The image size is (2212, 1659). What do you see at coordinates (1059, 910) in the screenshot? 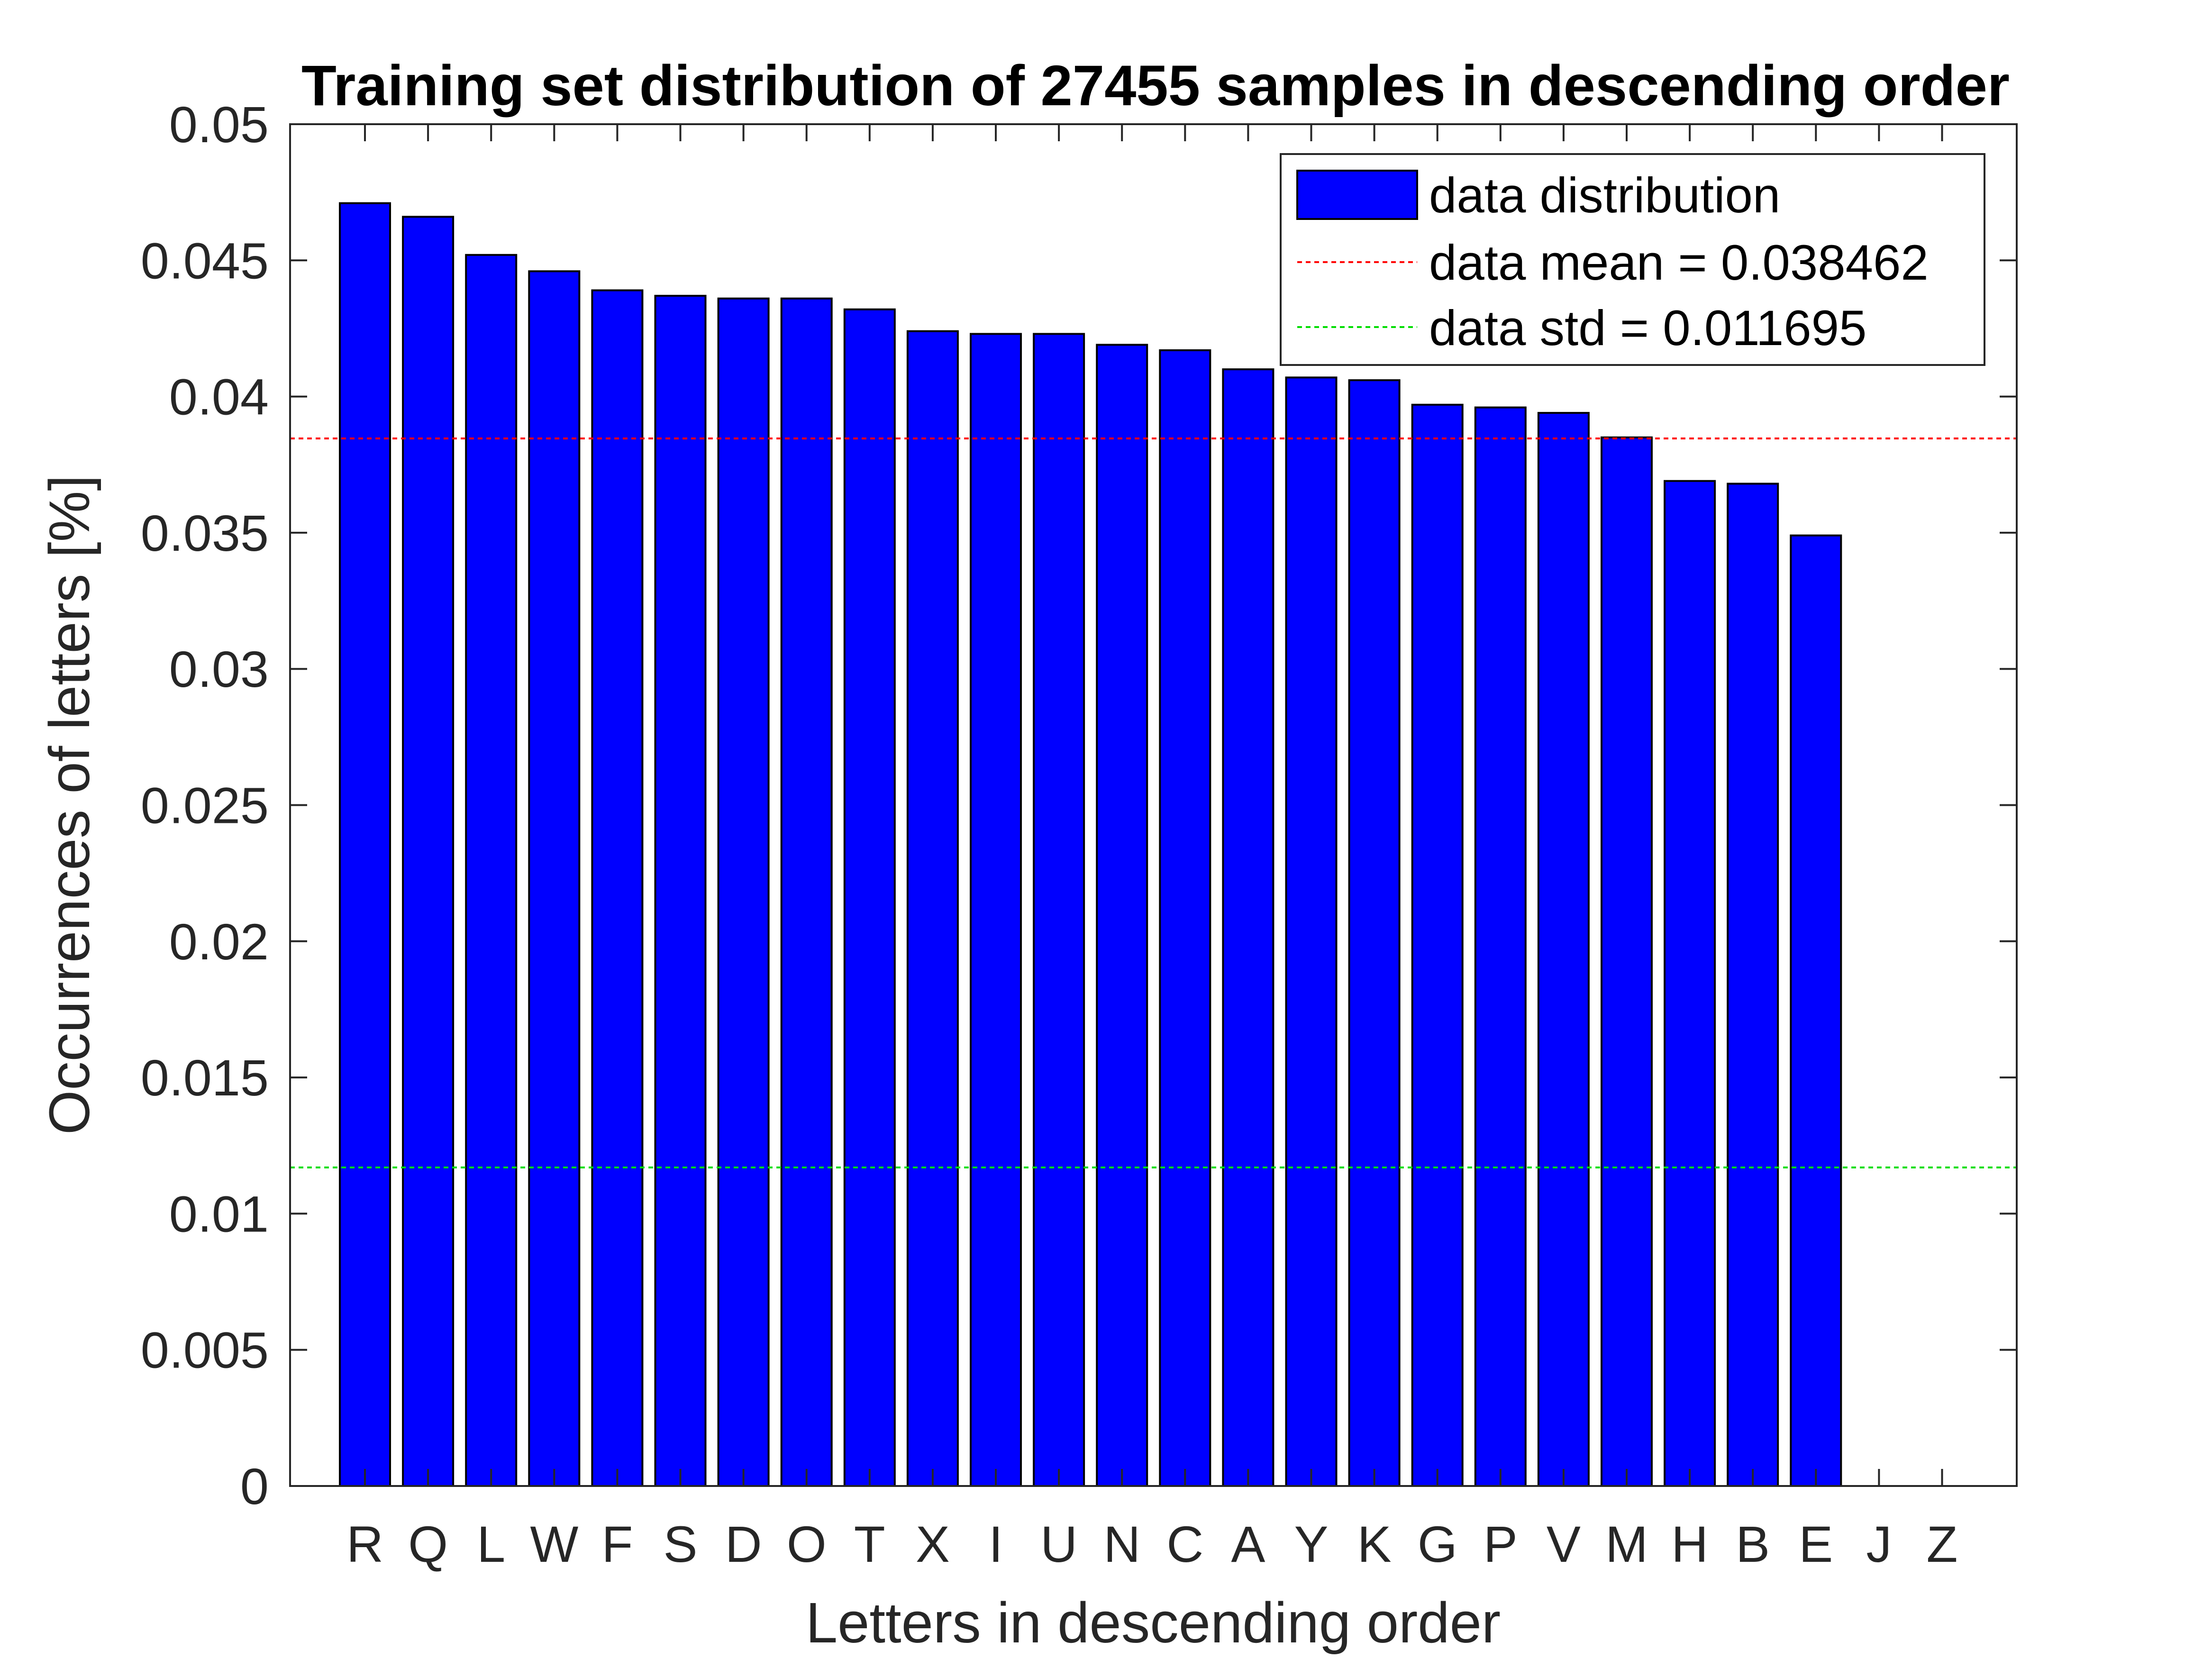
I see `bar-U` at bounding box center [1059, 910].